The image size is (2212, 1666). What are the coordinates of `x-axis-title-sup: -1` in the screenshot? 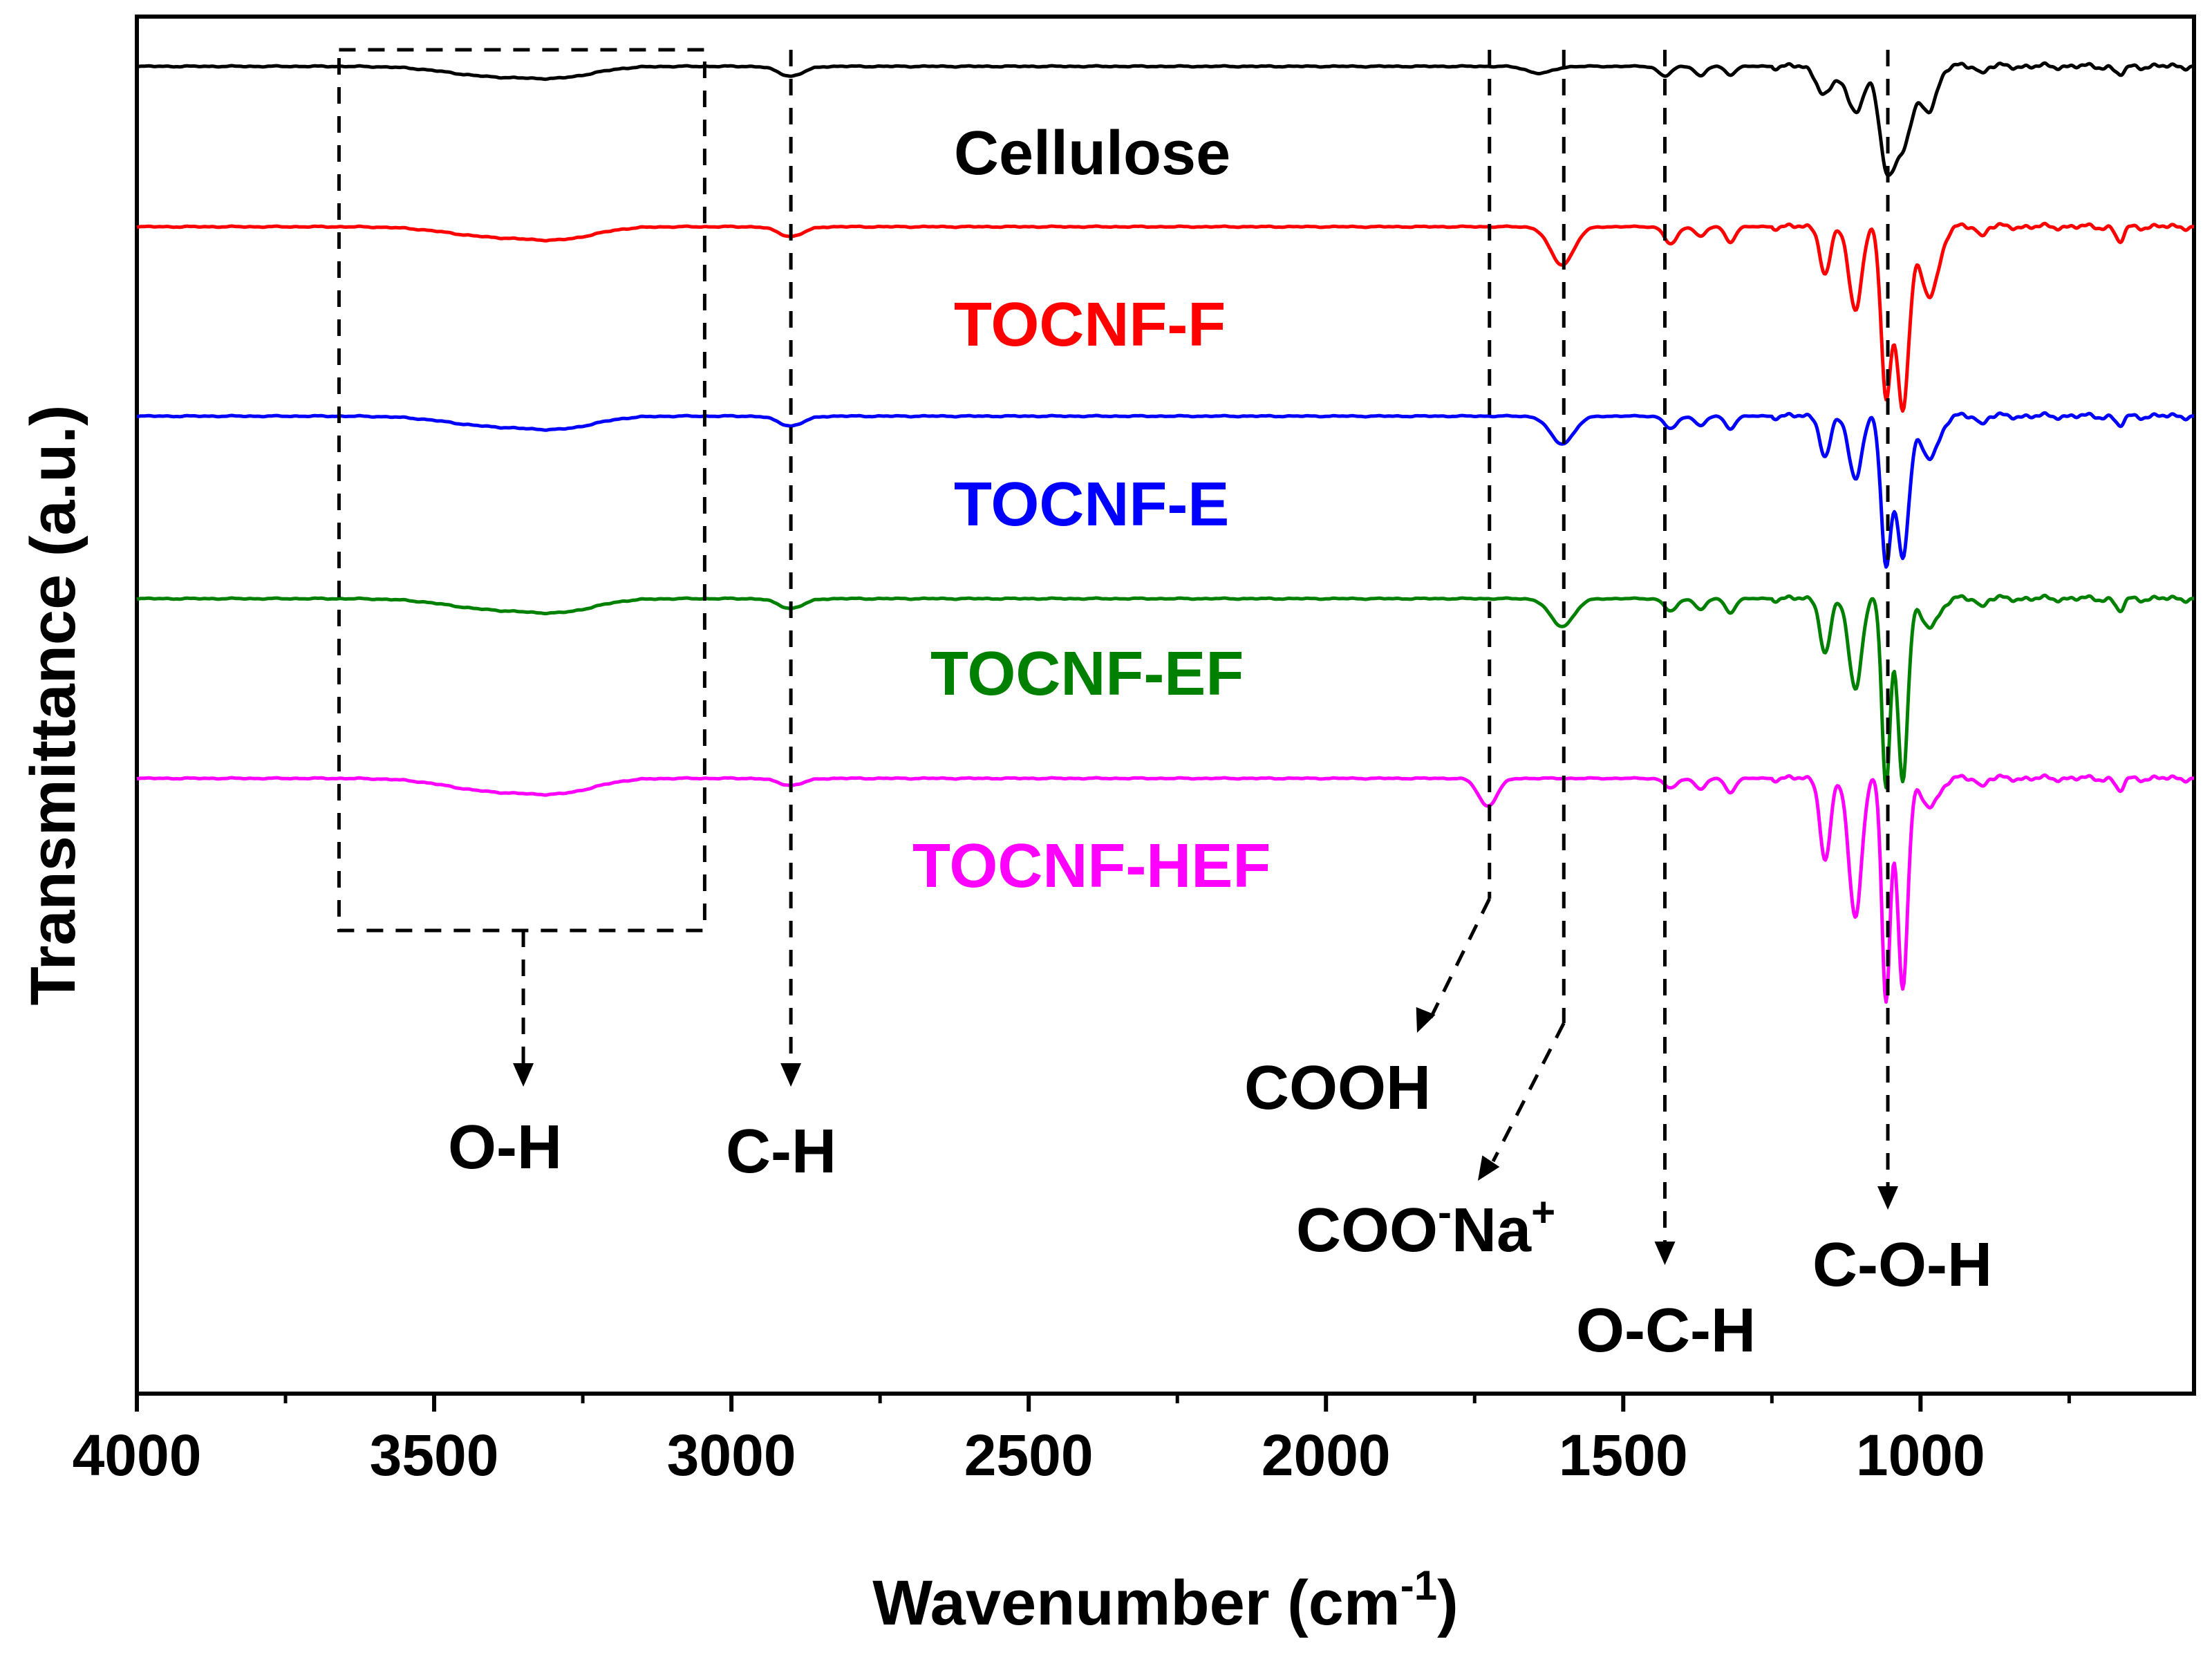 It's located at (1418, 1585).